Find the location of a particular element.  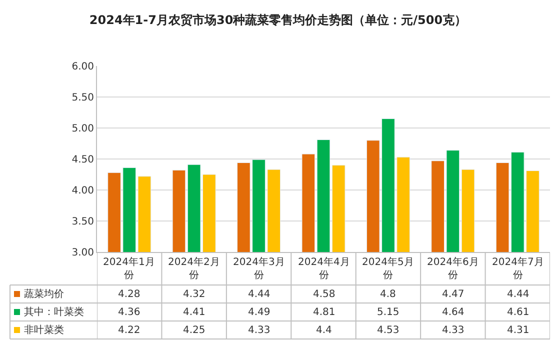

data-label: 4.61 is located at coordinates (518, 312).